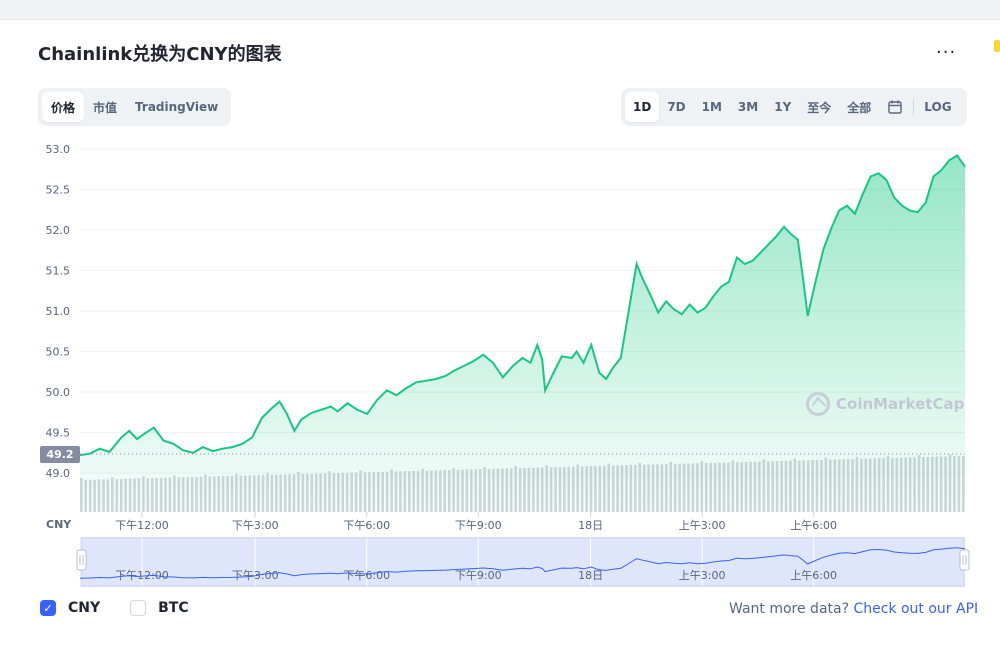  Describe the element at coordinates (676, 107) in the screenshot. I see `range-7d: 7D` at that location.